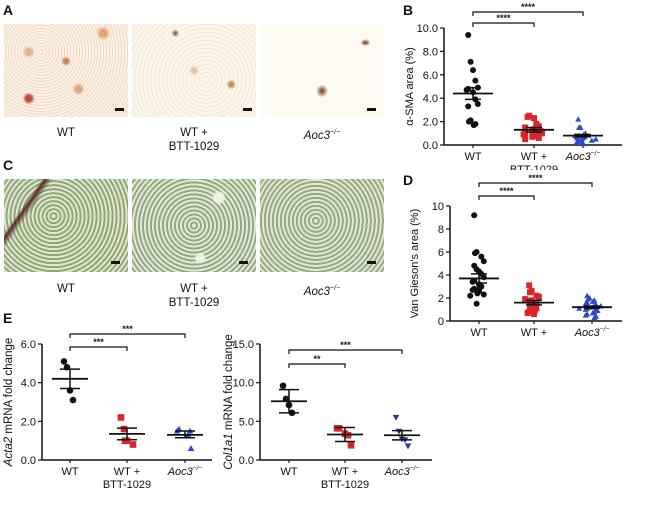 This screenshot has height=530, width=650. Describe the element at coordinates (441, 276) in the screenshot. I see `svg-text: 4` at that location.